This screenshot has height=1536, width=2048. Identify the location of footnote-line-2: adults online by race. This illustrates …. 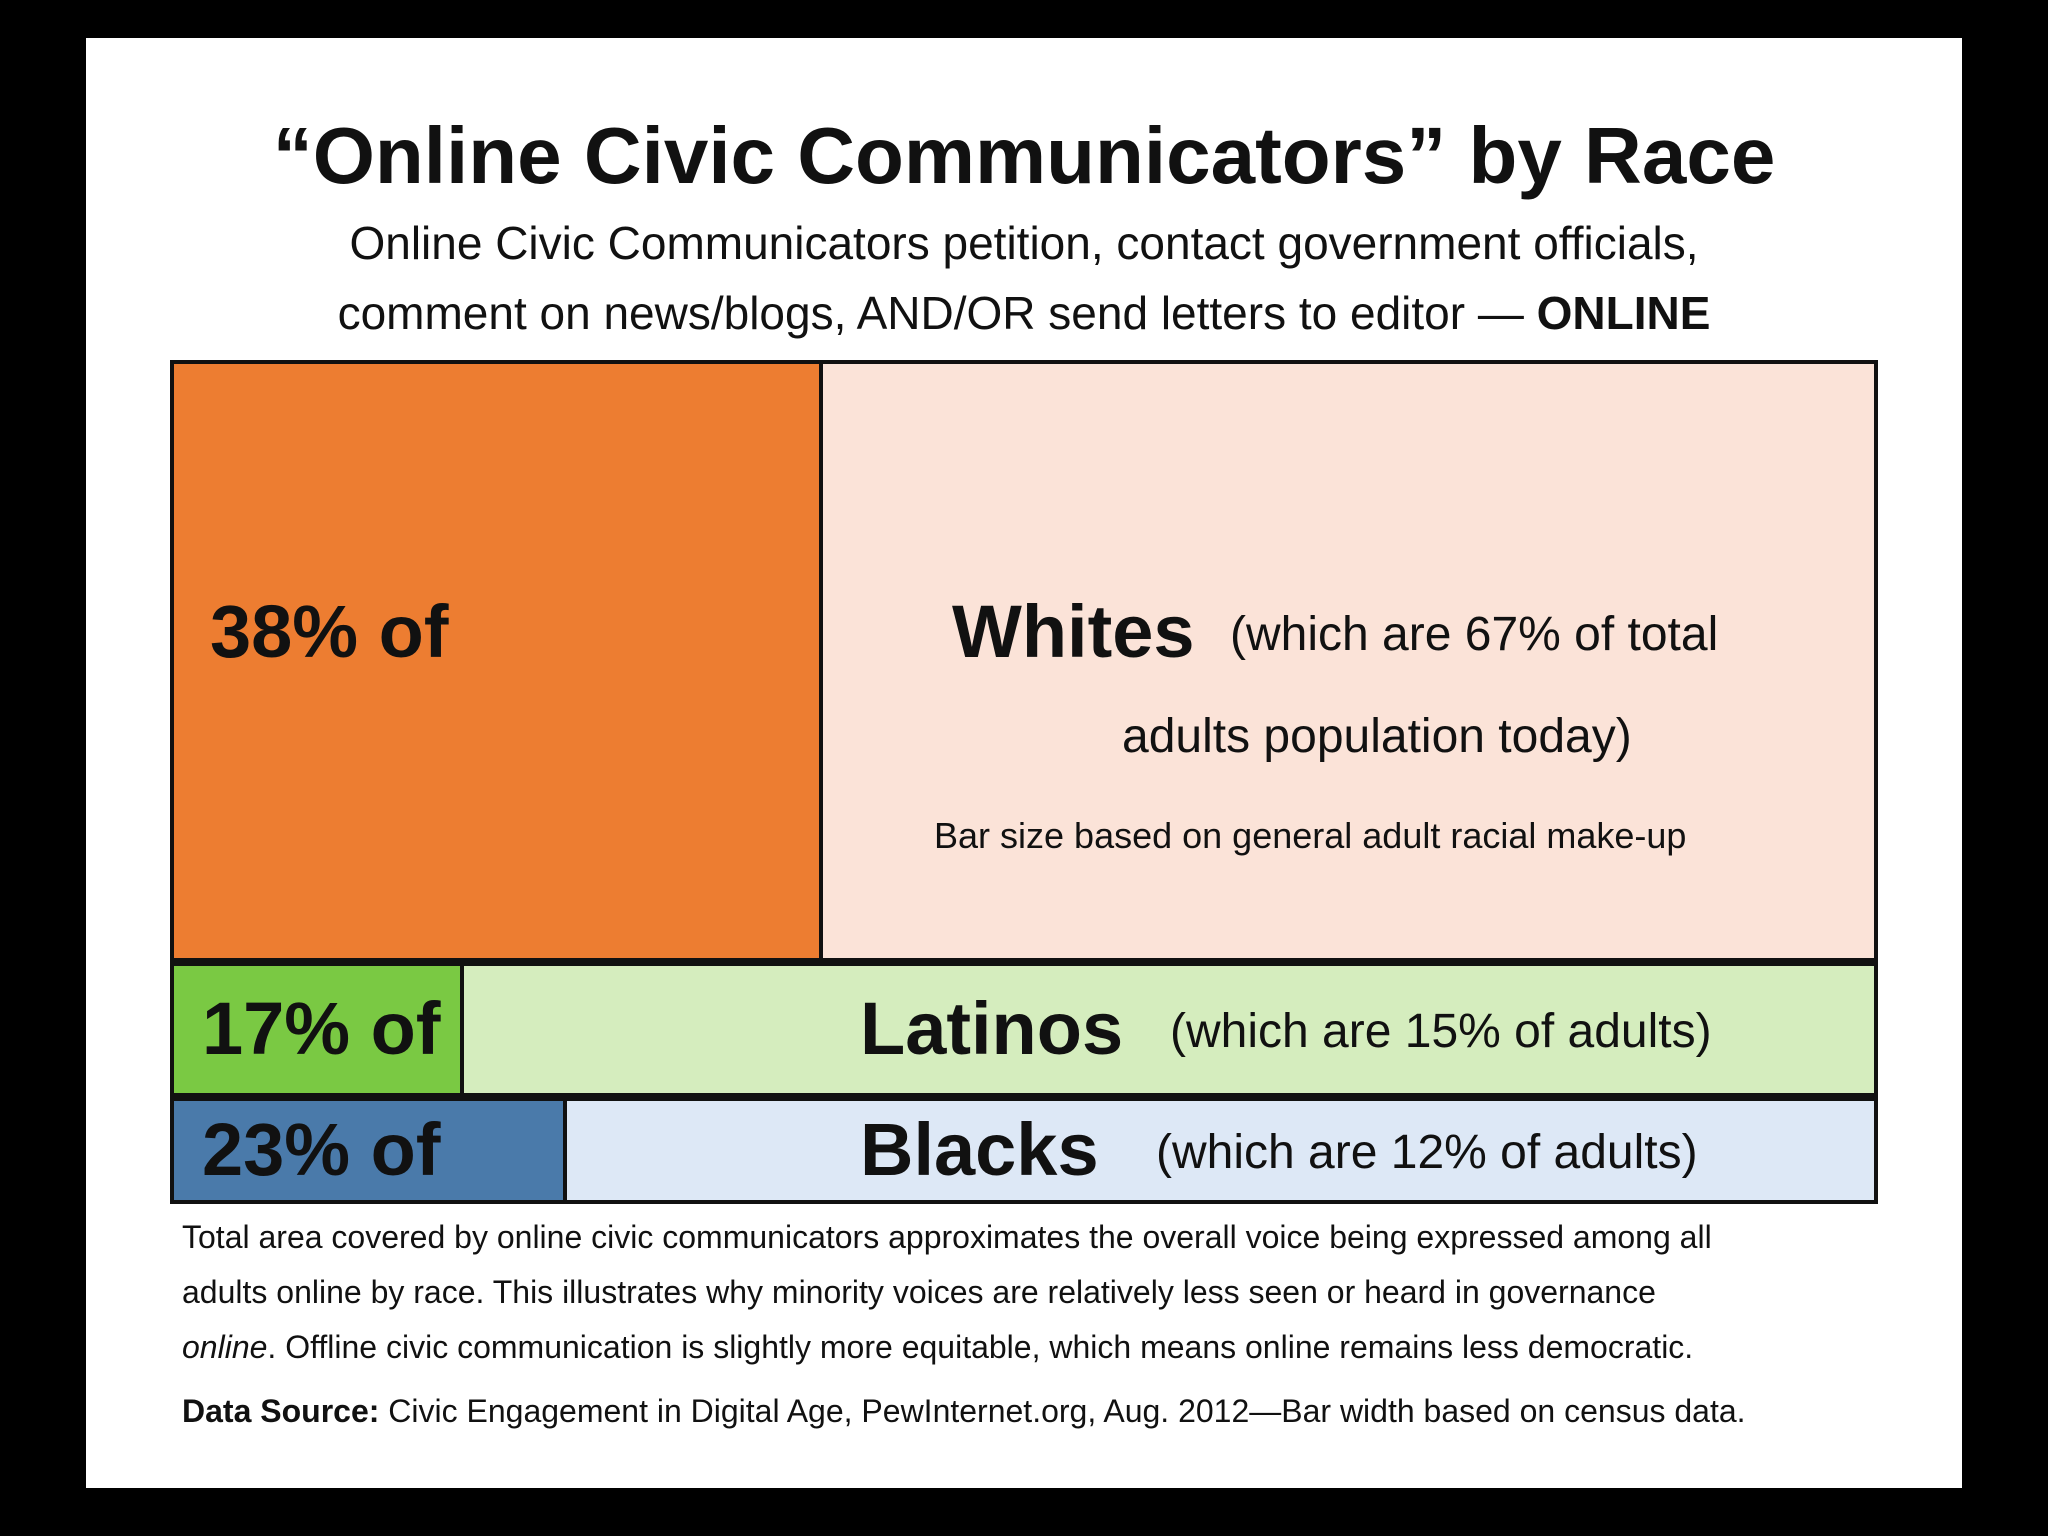
(919, 1292).